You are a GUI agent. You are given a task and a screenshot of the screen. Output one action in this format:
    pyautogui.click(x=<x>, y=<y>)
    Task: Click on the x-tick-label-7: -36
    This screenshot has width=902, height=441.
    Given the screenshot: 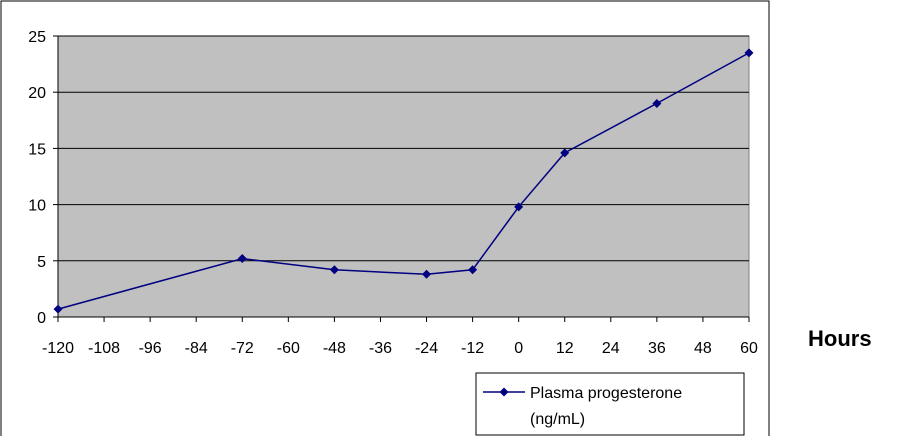 What is the action you would take?
    pyautogui.click(x=380, y=348)
    